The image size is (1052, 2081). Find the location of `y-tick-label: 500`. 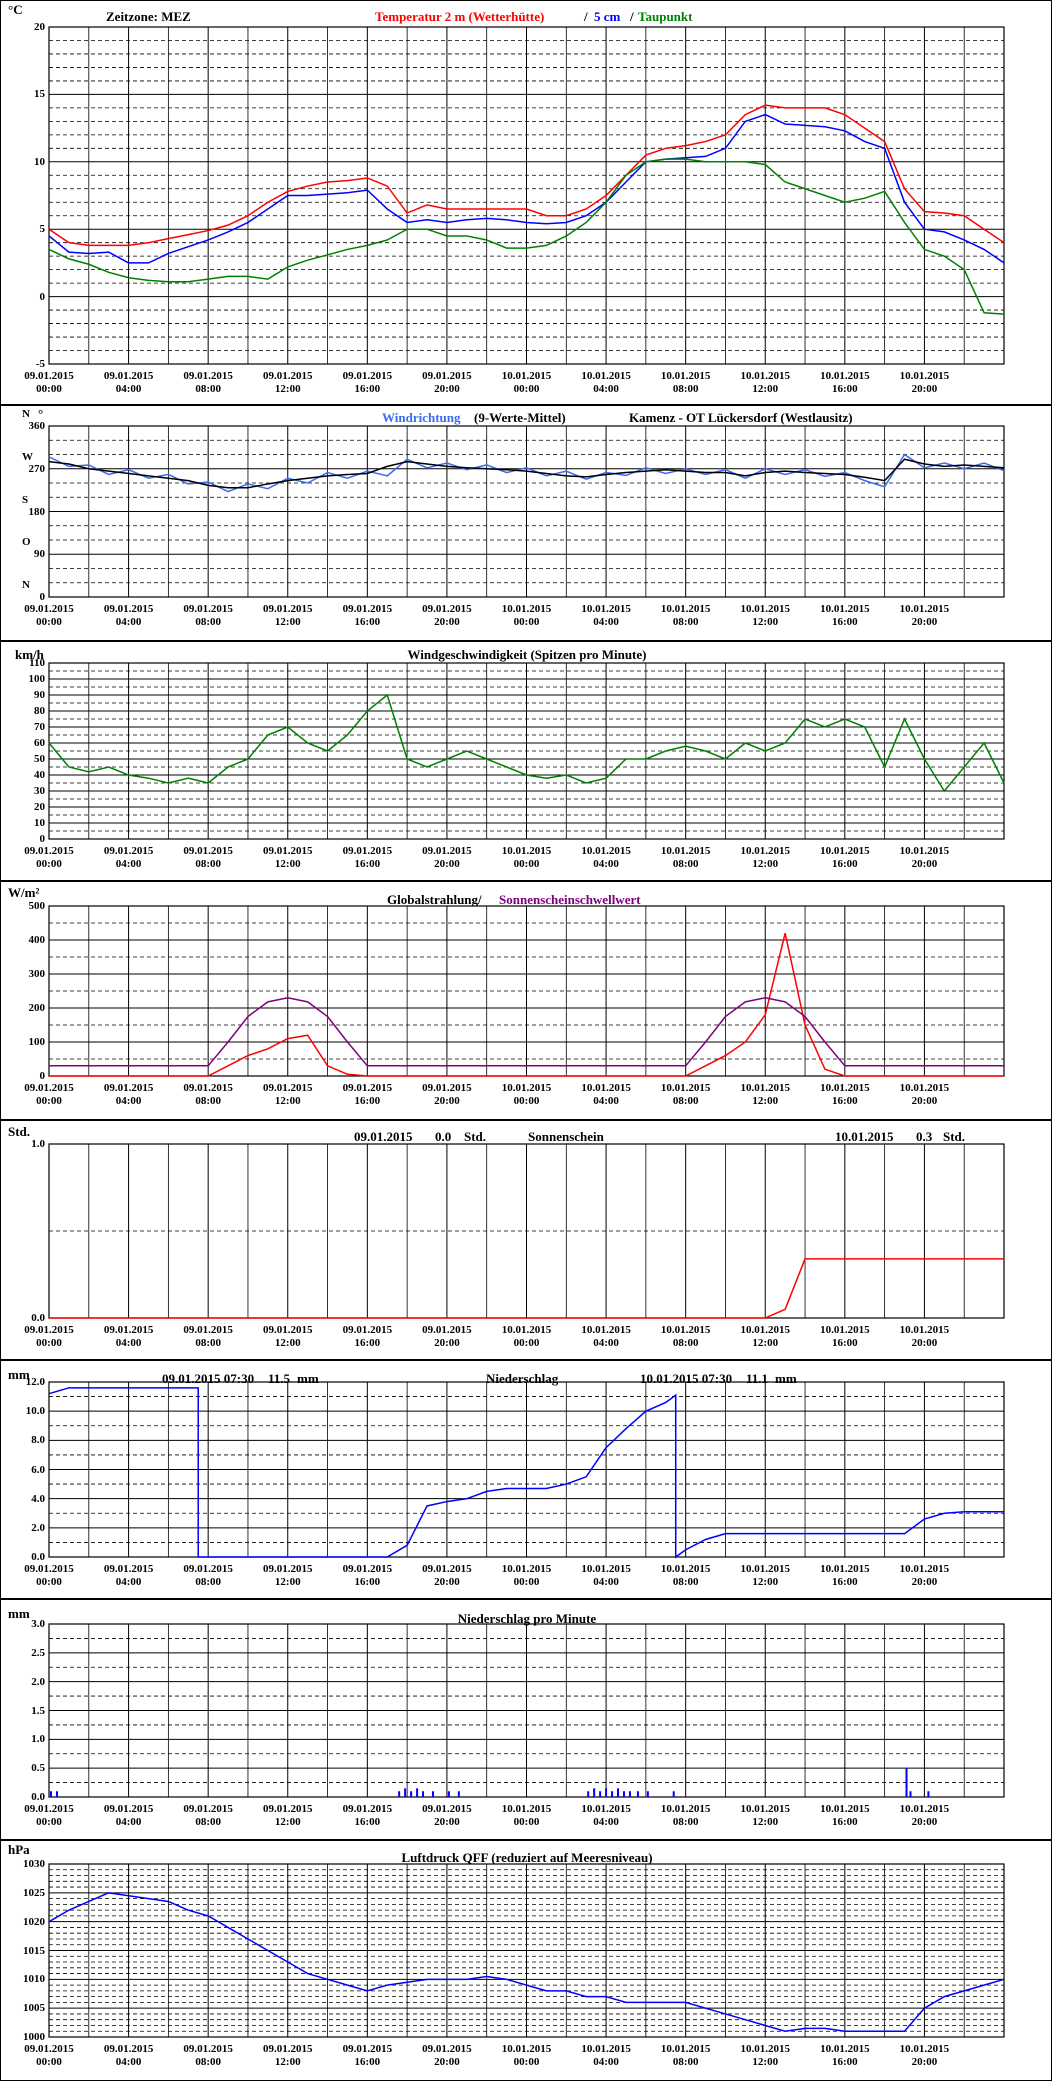

y-tick-label: 500 is located at coordinates (37, 906).